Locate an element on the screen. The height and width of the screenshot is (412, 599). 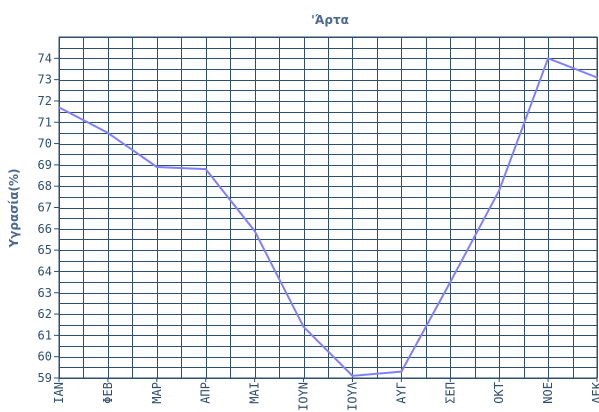
chart-title: 'Άρτα is located at coordinates (330, 20).